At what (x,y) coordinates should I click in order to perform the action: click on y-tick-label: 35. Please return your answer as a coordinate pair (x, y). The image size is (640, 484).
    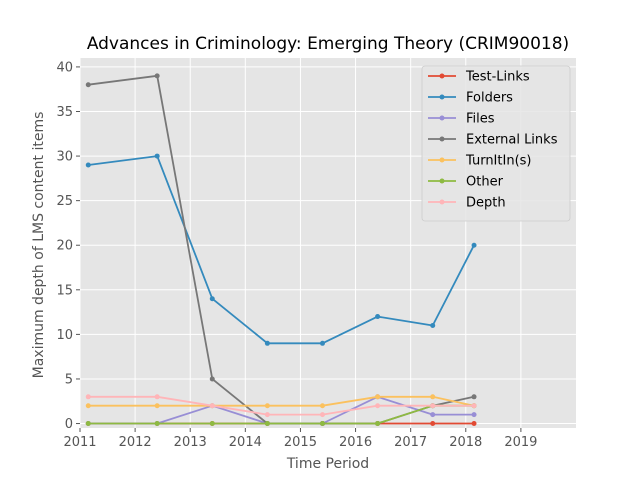
    Looking at the image, I should click on (64, 112).